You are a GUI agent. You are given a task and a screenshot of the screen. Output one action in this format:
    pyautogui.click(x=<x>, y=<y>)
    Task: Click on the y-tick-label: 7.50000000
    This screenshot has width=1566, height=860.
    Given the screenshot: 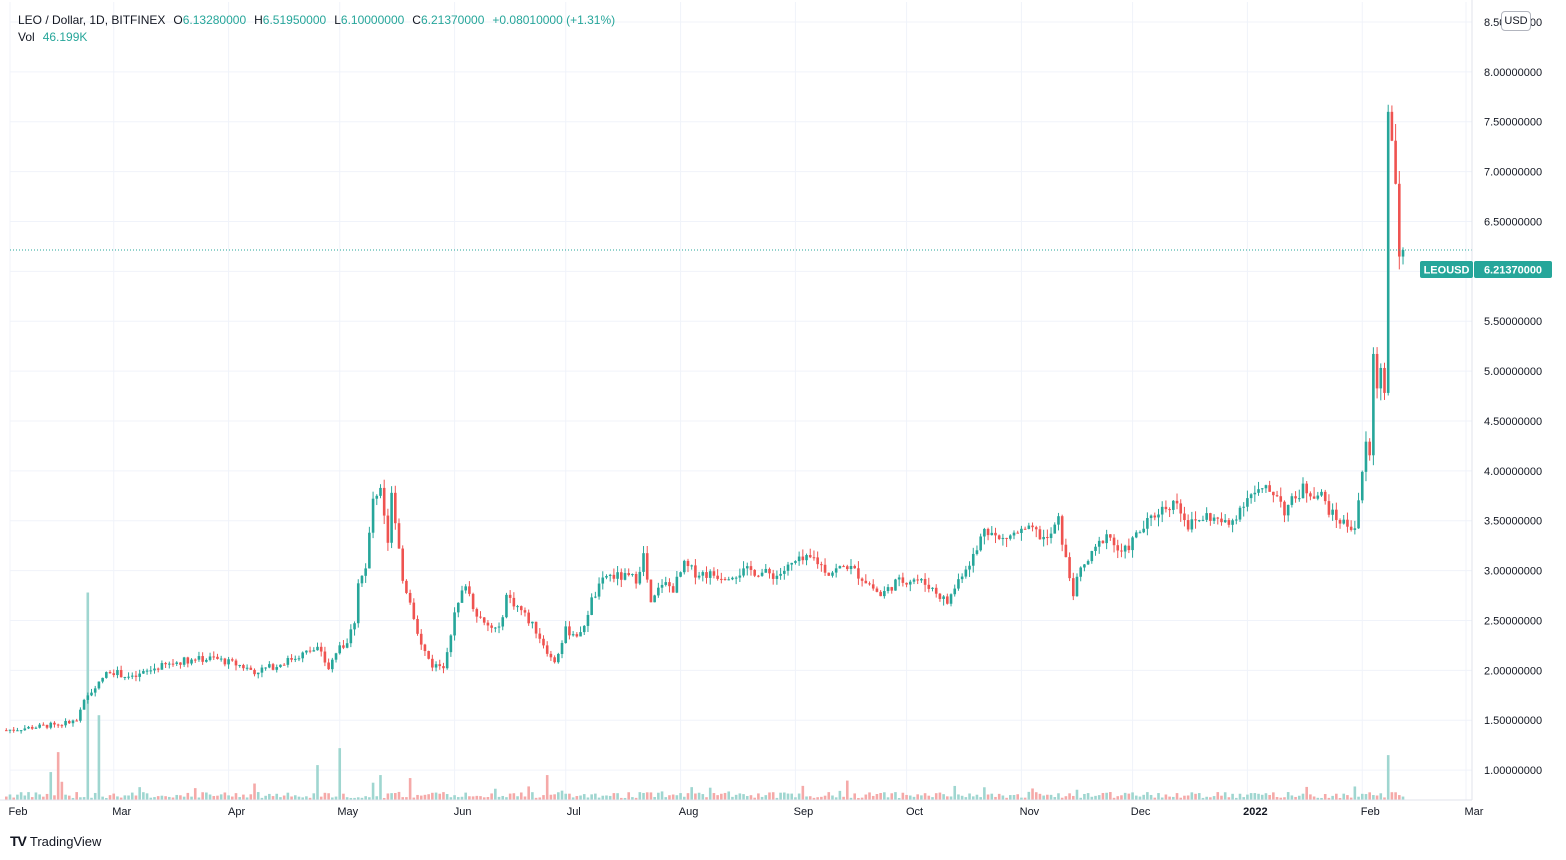 What is the action you would take?
    pyautogui.click(x=1513, y=123)
    